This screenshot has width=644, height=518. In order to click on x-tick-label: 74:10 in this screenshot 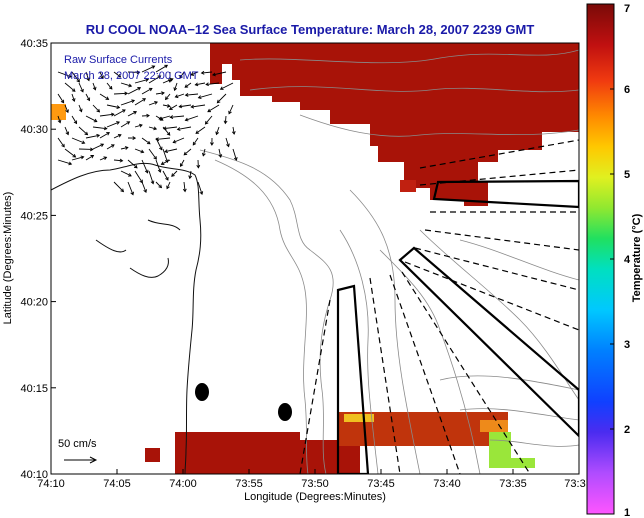, I will do `click(51, 484)`.